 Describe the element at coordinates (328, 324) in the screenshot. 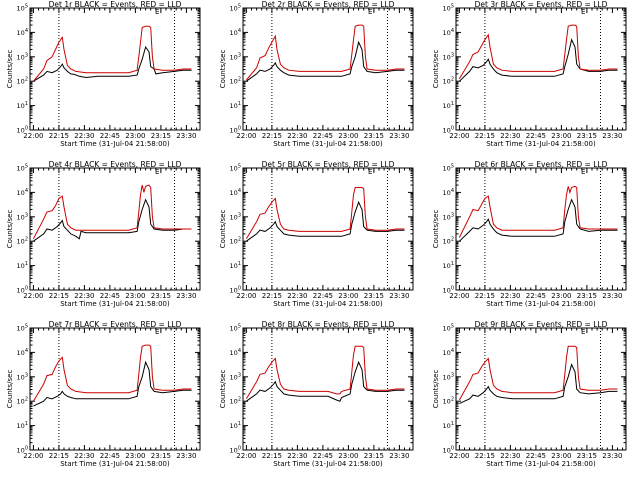

I see `plot-title: Det 8r BLACK = Events, RED = LLD` at that location.